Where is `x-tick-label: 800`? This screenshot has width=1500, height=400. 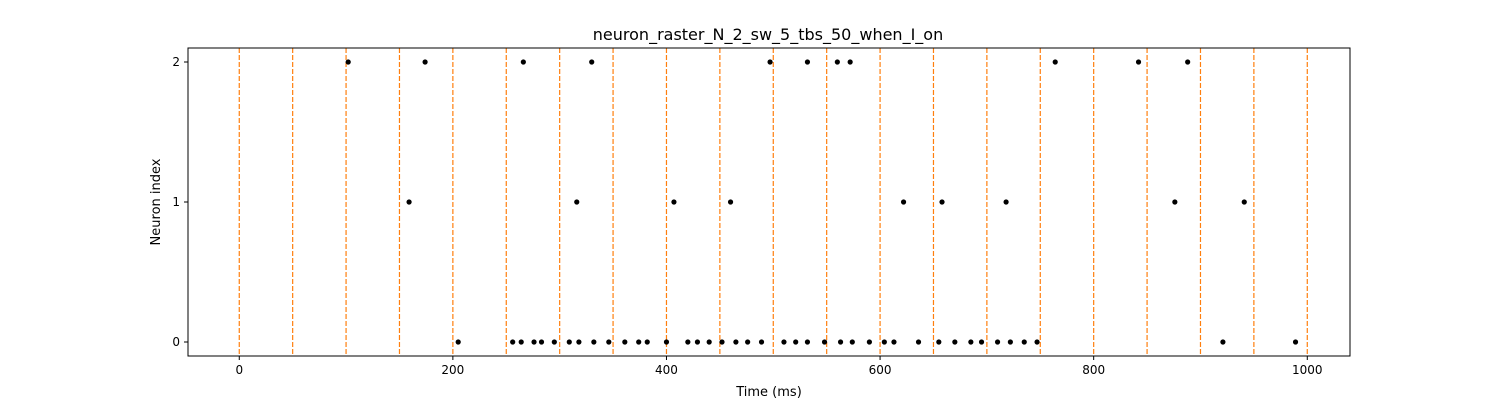
x-tick-label: 800 is located at coordinates (1093, 370).